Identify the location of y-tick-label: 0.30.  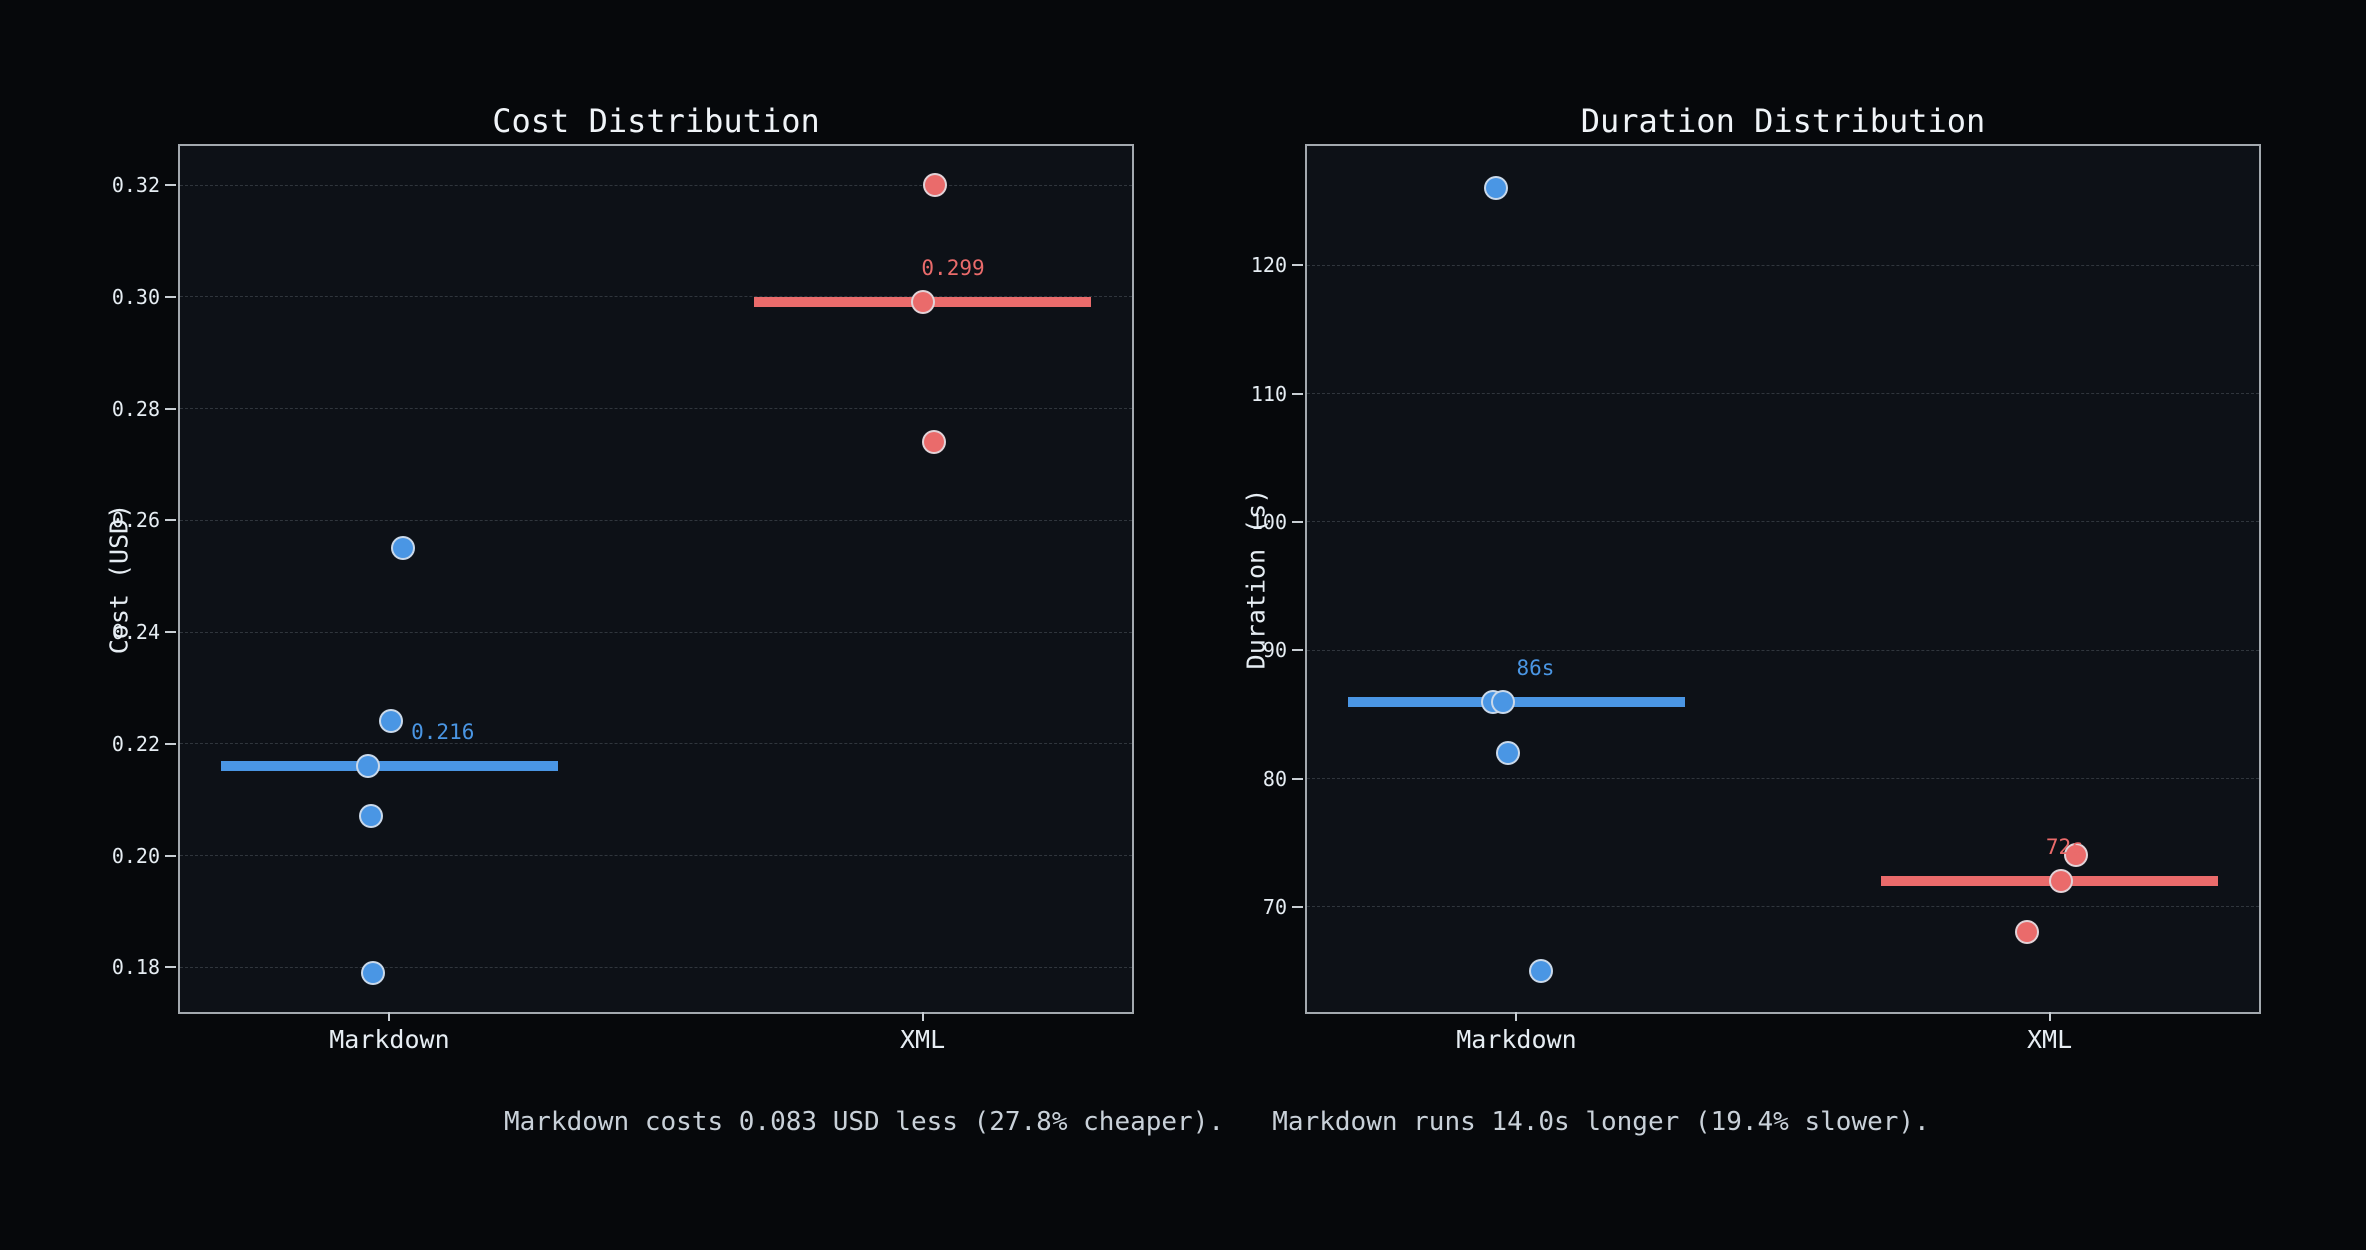
(135, 296).